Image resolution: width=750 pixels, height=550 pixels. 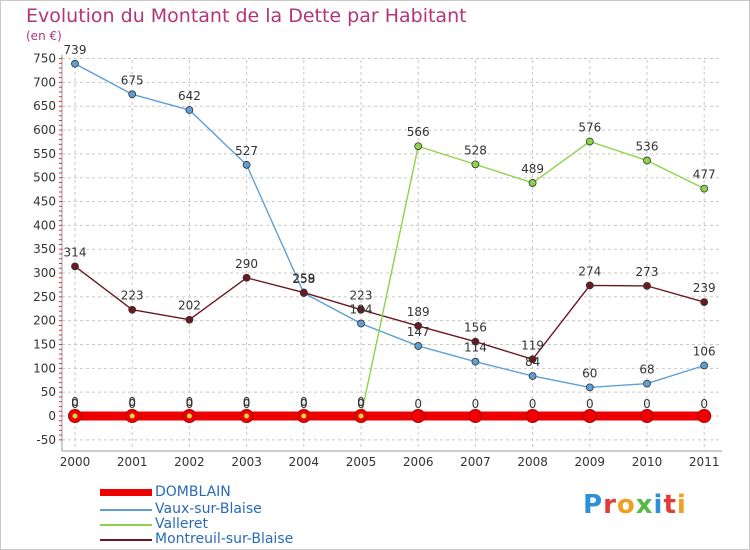 I want to click on proxiti-logo: Proxiti, so click(x=635, y=505).